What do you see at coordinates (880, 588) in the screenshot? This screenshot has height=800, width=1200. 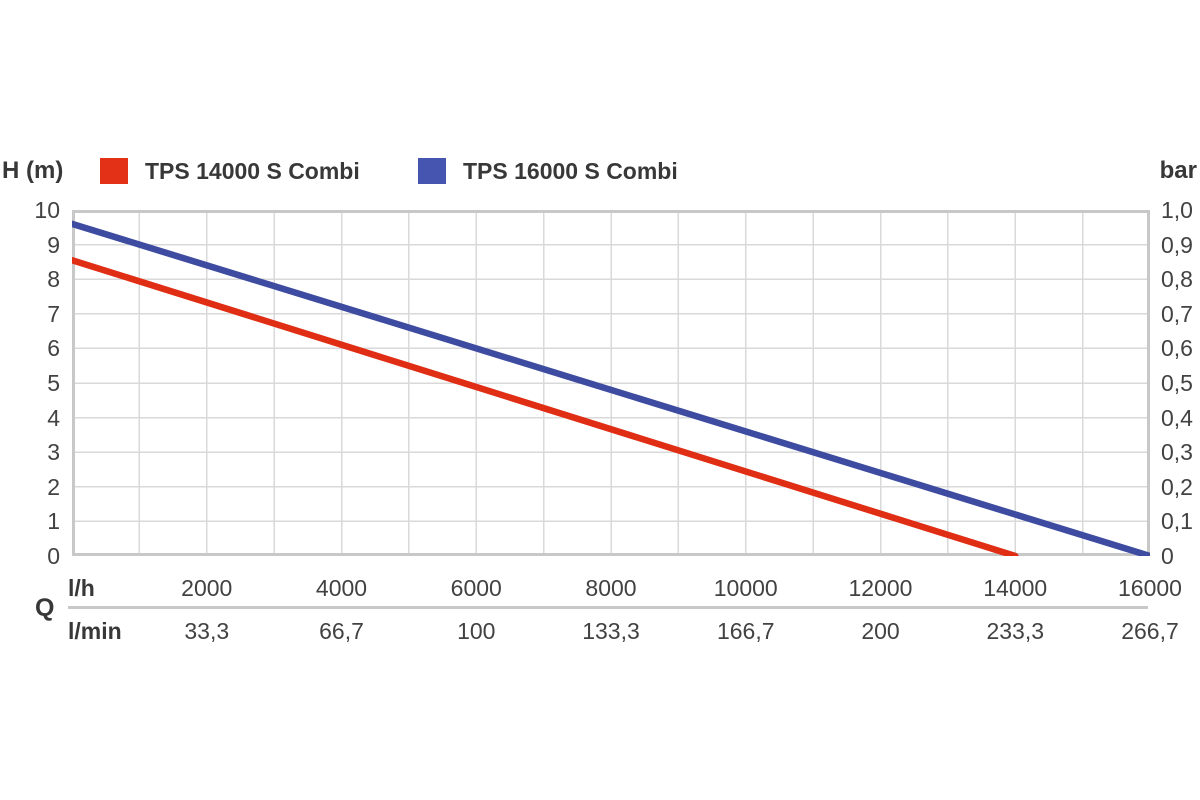 I see `x-tick-label-lh: 12000` at bounding box center [880, 588].